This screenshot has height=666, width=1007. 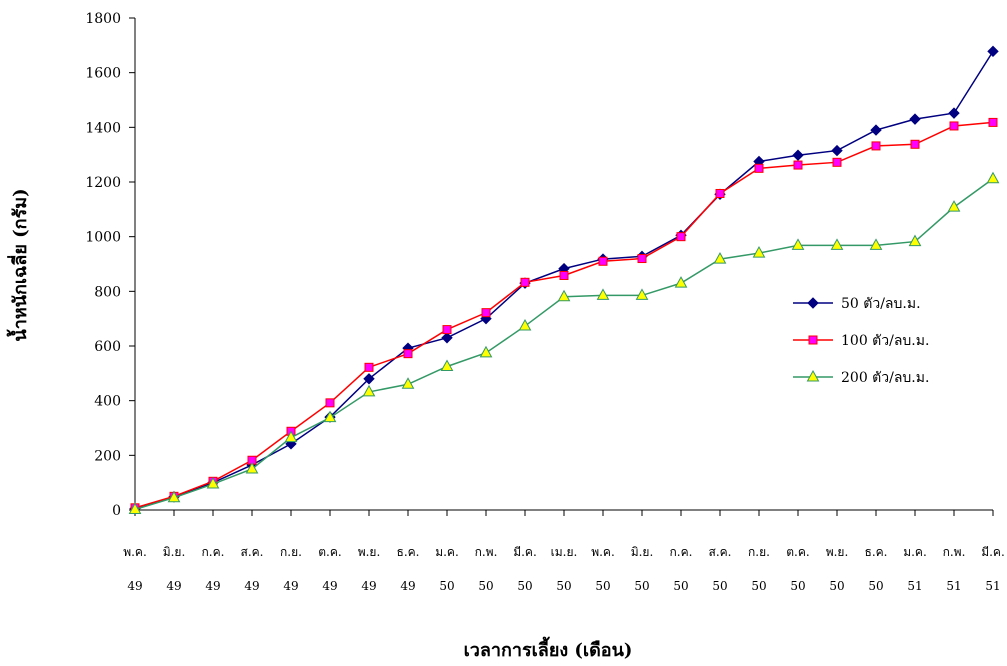 What do you see at coordinates (885, 378) in the screenshot?
I see `legend-label: 200 ตัว/ลบ.ม.` at bounding box center [885, 378].